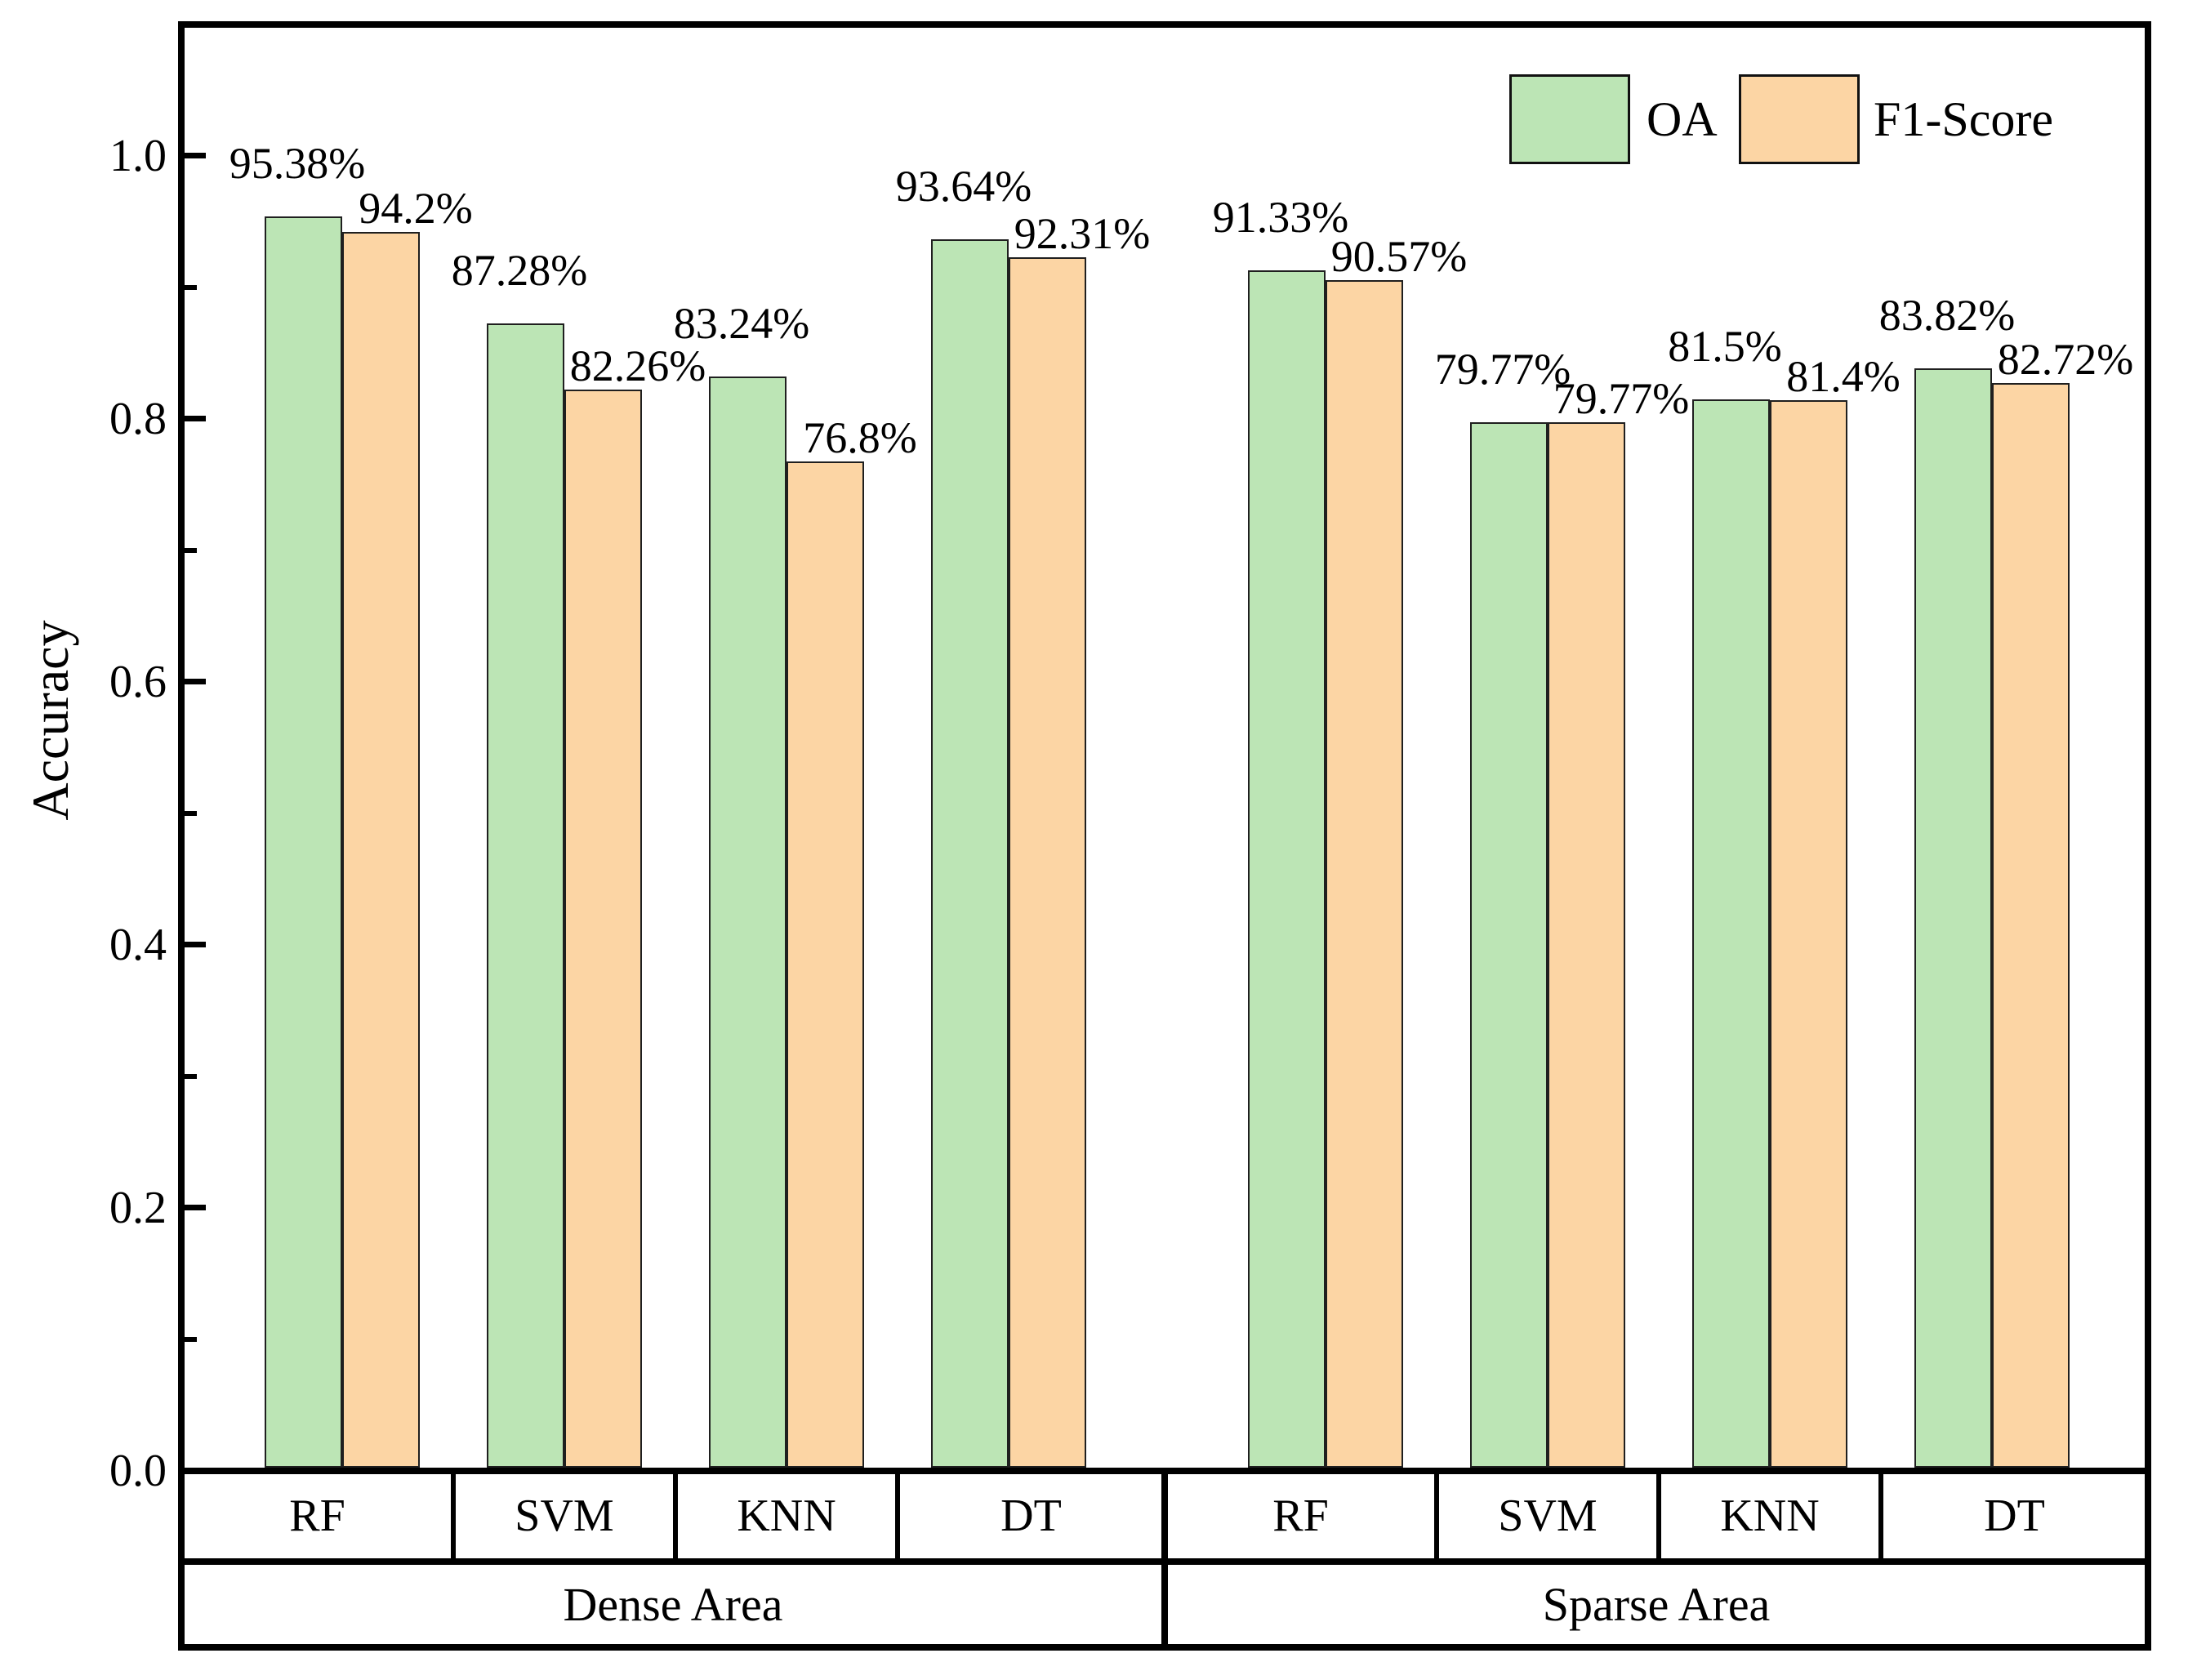 The height and width of the screenshot is (1680, 2188). What do you see at coordinates (741, 323) in the screenshot?
I see `bar-value-label-oa: 83.24%` at bounding box center [741, 323].